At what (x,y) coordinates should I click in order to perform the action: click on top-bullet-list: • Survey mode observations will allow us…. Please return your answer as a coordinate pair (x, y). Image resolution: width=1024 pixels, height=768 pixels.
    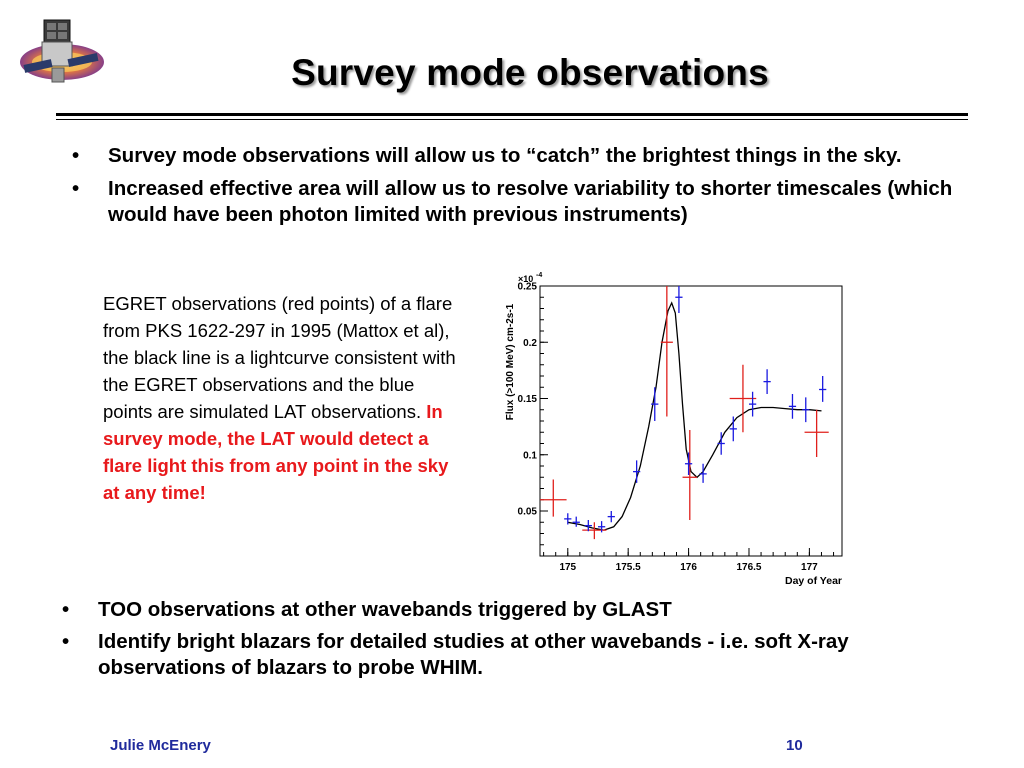
    Looking at the image, I should click on (517, 189).